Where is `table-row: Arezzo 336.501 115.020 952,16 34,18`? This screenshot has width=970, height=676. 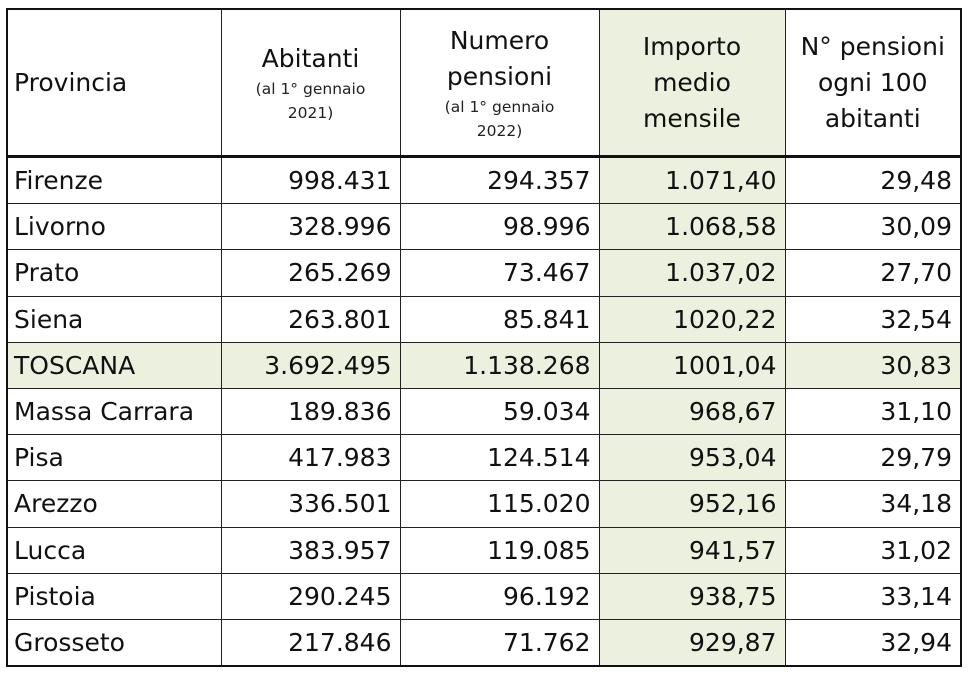 table-row: Arezzo 336.501 115.020 952,16 34,18 is located at coordinates (484, 504).